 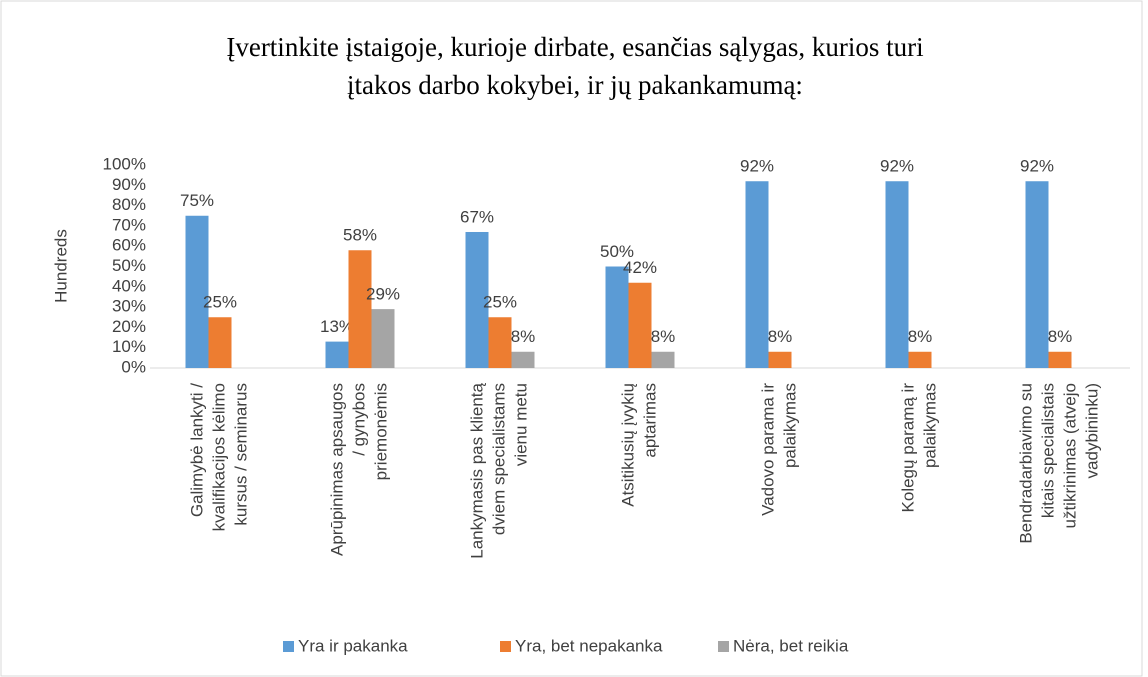 What do you see at coordinates (907, 448) in the screenshot?
I see `x-tick-label: Kolegų paramą ir` at bounding box center [907, 448].